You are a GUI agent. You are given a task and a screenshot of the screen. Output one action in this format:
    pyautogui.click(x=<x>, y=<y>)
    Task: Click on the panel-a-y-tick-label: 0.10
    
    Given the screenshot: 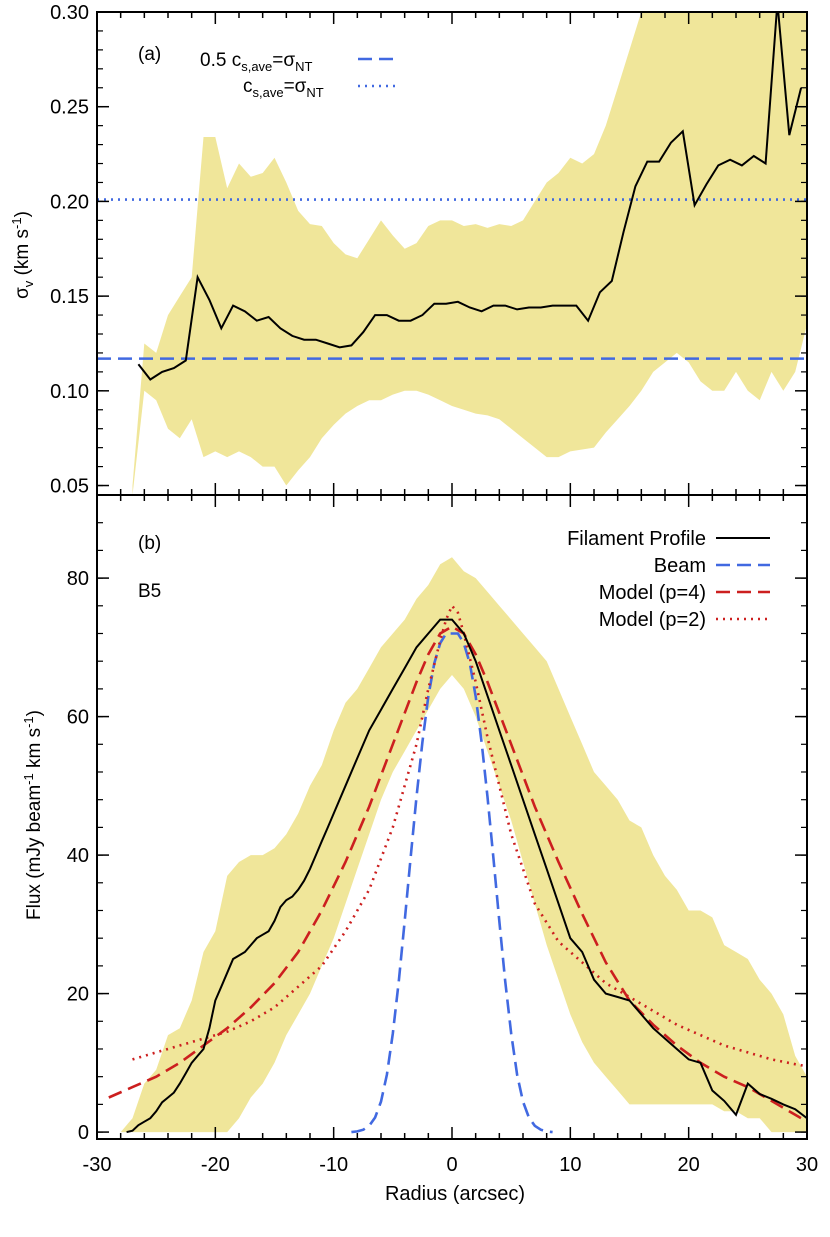 What is the action you would take?
    pyautogui.click(x=69, y=392)
    